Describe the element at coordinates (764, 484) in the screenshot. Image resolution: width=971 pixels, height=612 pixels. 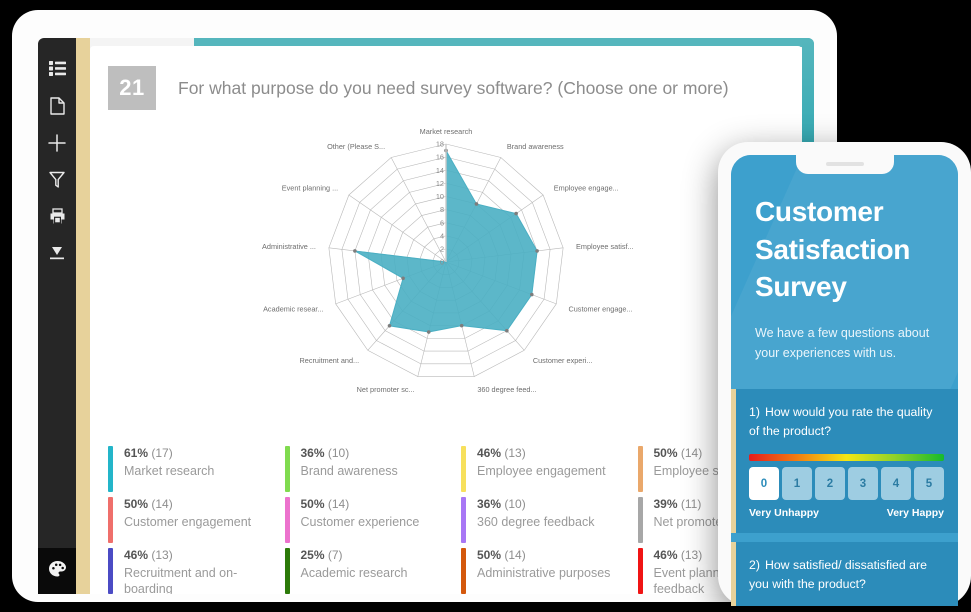
I see `rating-option-0: 0` at that location.